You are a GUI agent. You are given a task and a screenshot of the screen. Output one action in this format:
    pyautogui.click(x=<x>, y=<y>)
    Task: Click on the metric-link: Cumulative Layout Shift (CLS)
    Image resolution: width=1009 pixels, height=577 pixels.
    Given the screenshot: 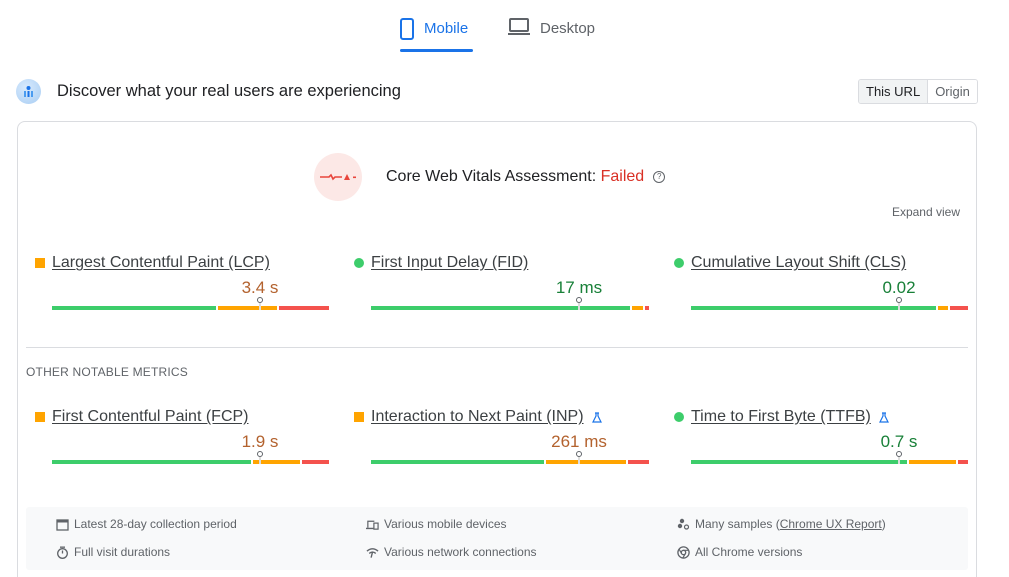 What is the action you would take?
    pyautogui.click(x=799, y=262)
    